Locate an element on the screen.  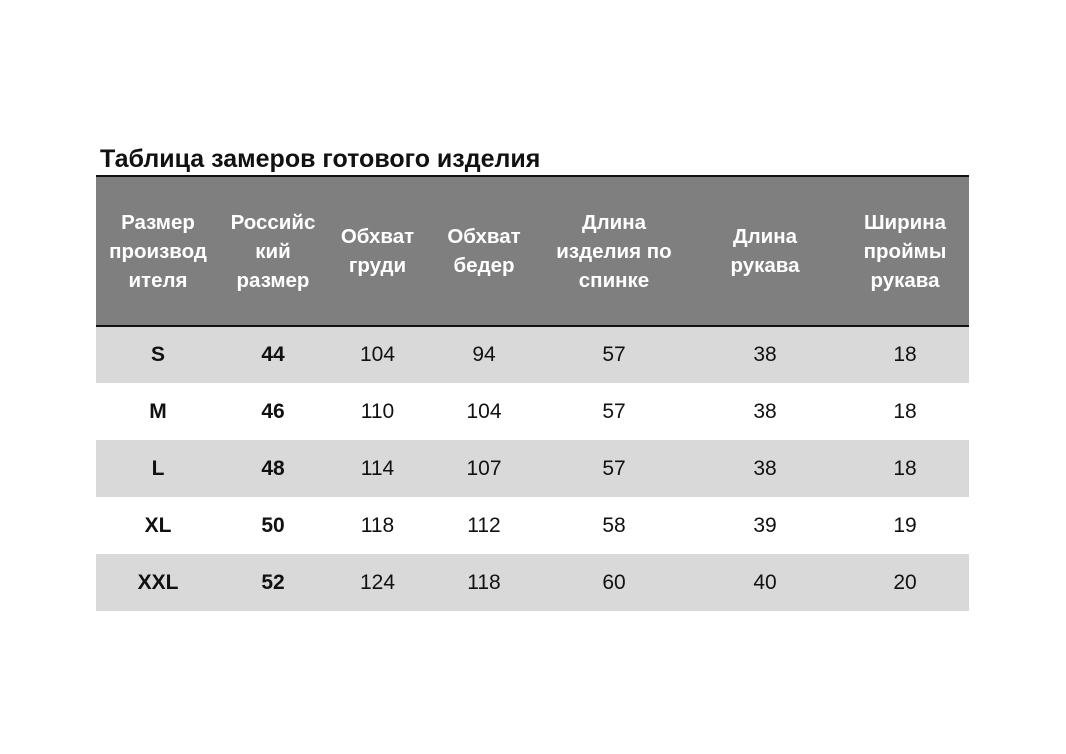
header-label: Размер производ ителя is located at coordinates (158, 251).